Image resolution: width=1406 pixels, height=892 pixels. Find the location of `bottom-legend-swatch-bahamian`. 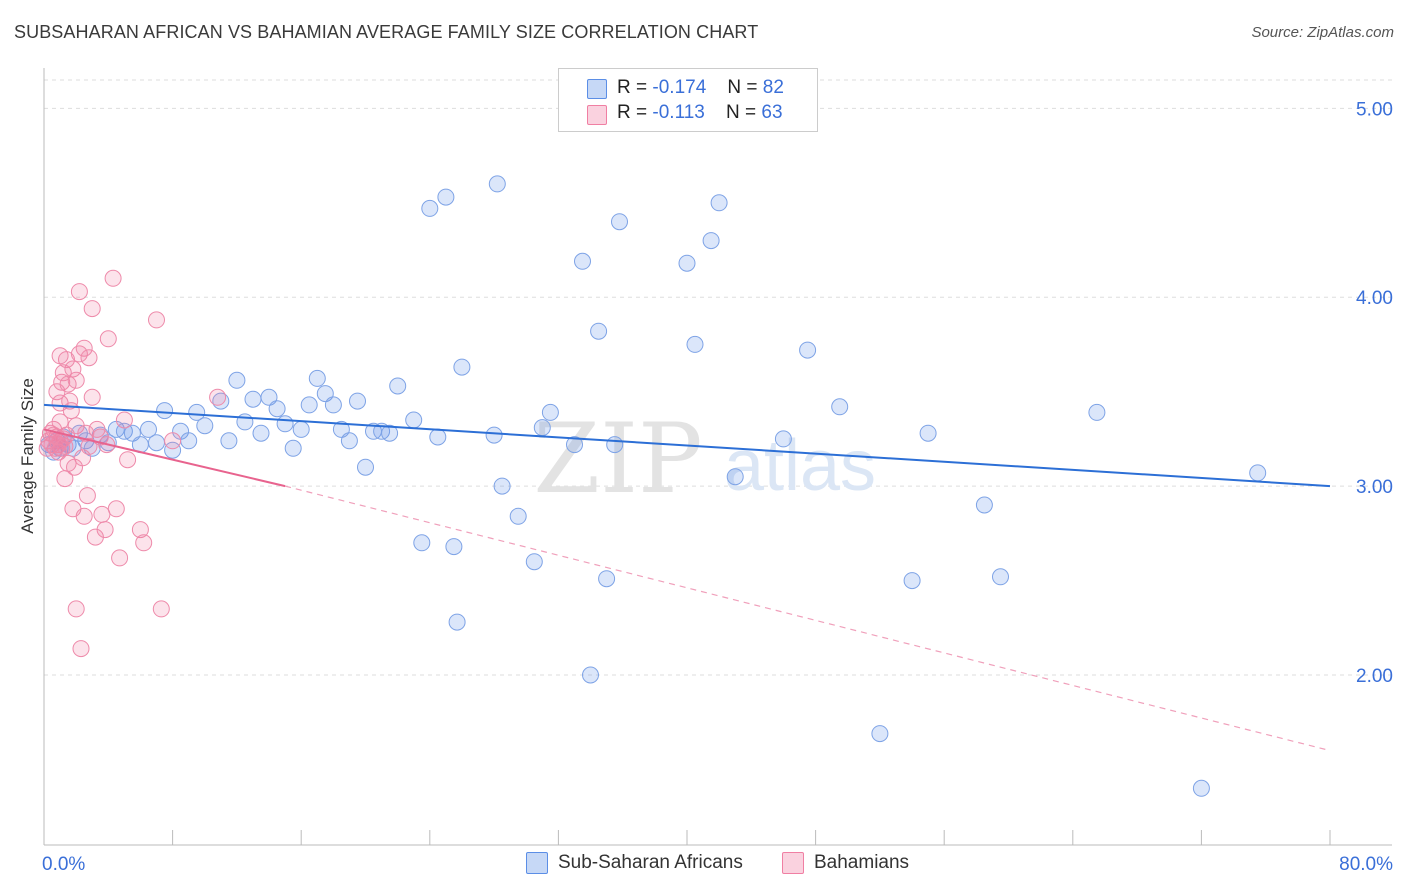

bottom-legend-swatch-bahamian is located at coordinates (793, 863).